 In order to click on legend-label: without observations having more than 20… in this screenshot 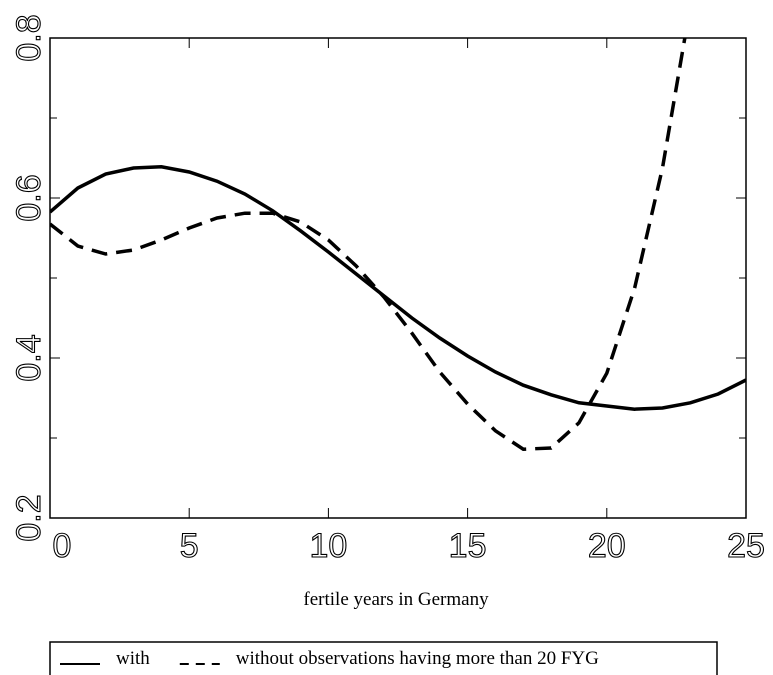, I will do `click(417, 658)`.